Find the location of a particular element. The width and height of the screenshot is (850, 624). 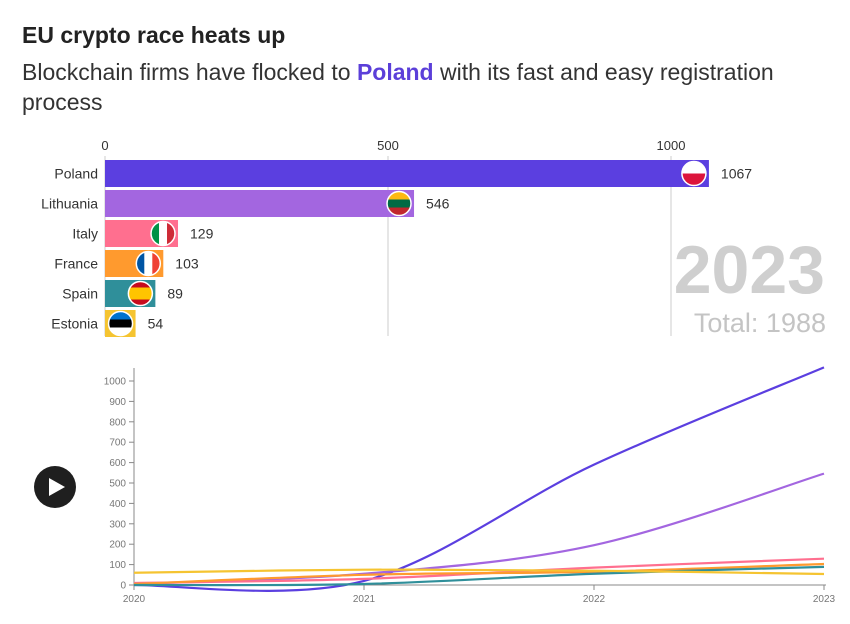

estonia-flag-icon is located at coordinates (120, 323).